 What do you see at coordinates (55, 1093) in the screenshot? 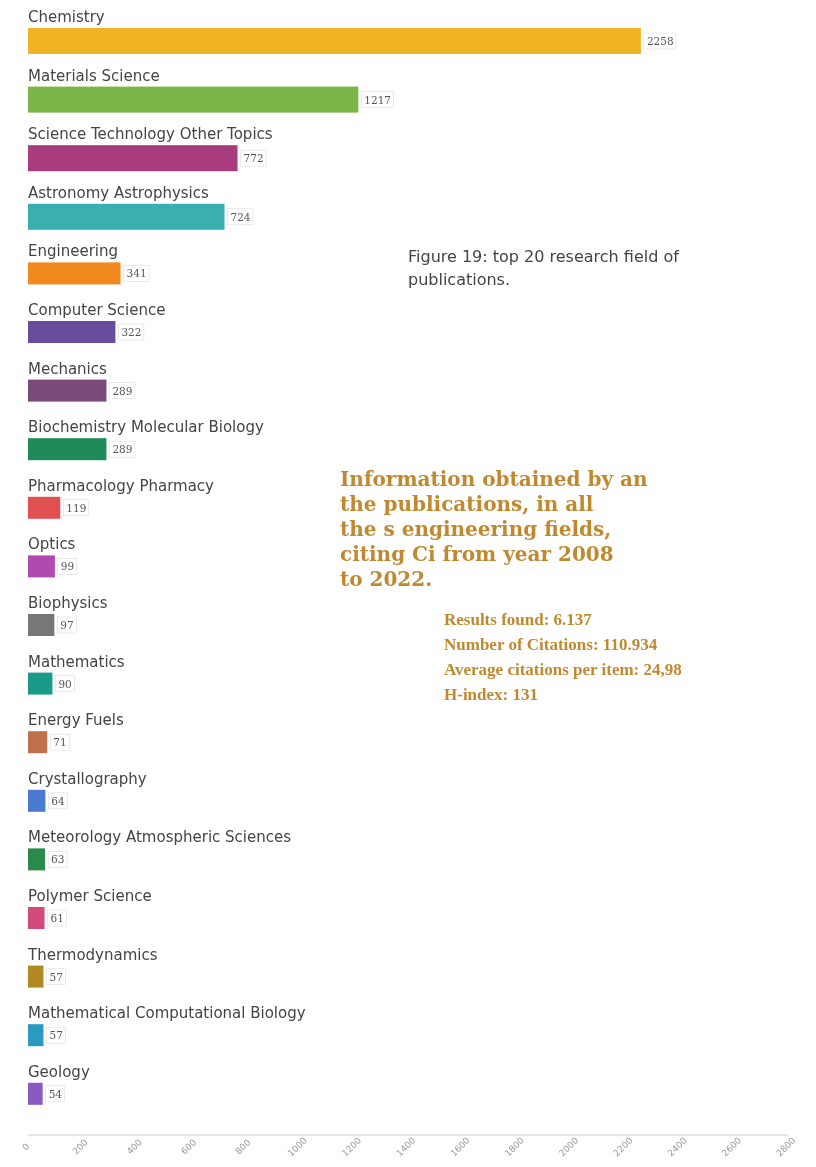
I see `data-label: 54` at bounding box center [55, 1093].